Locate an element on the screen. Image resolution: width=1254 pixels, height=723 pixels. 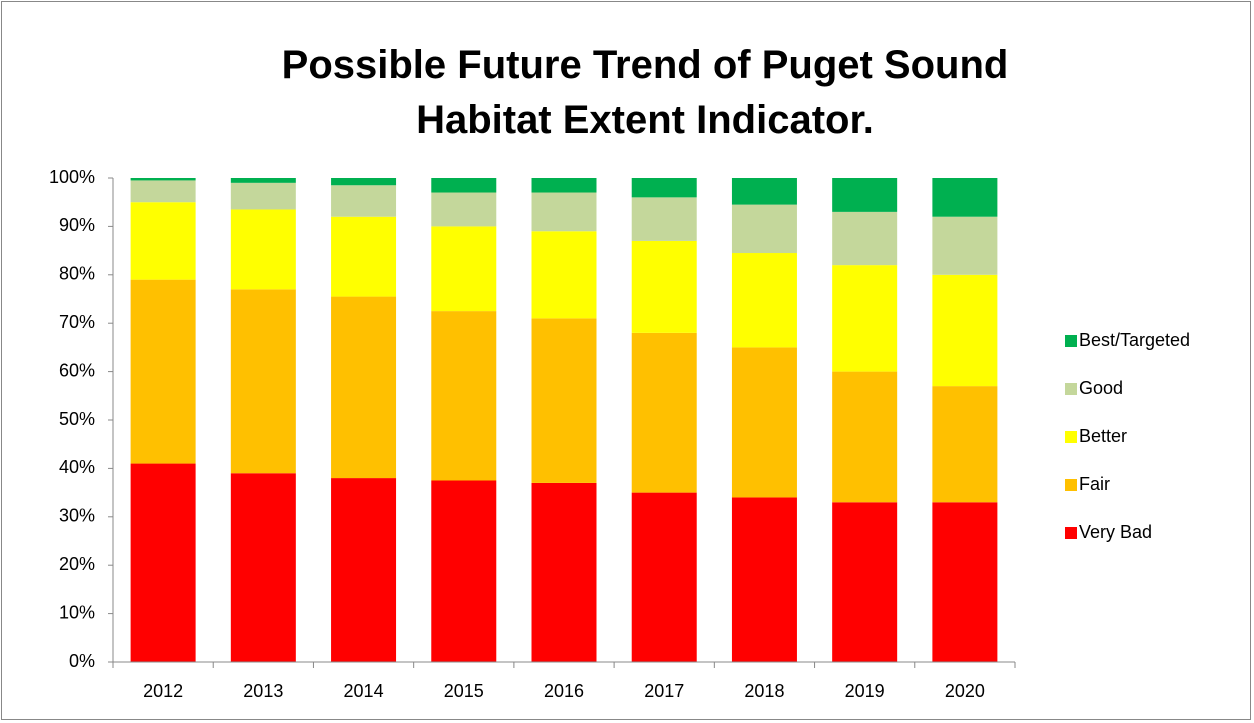
x-tick-label: 2018 is located at coordinates (764, 691).